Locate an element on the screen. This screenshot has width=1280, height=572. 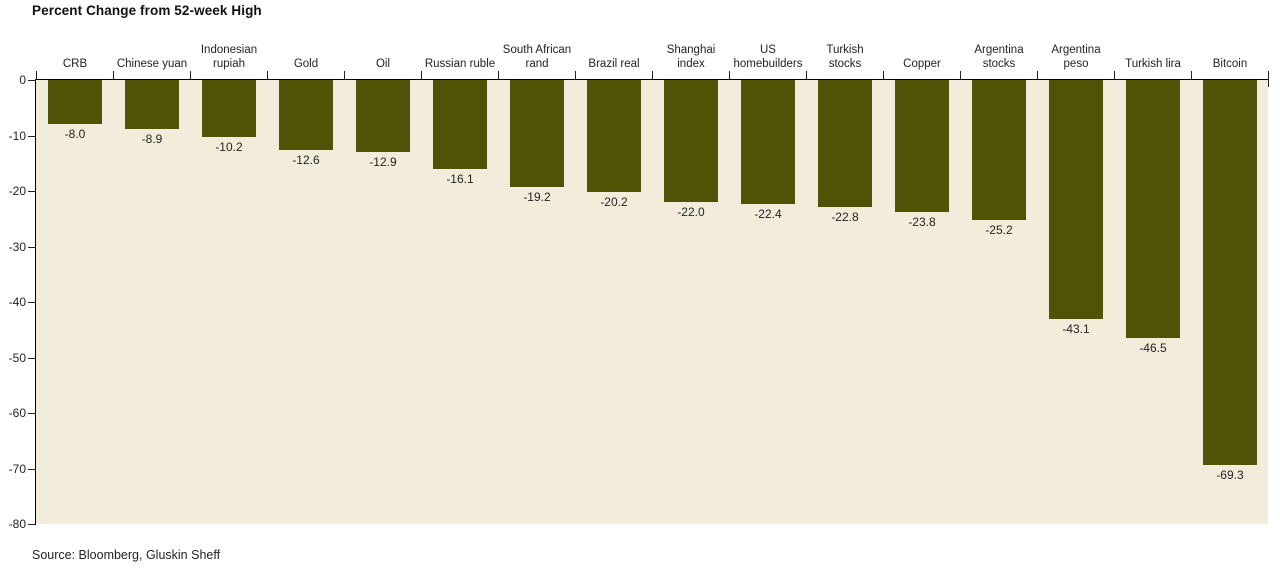
y-axis-line is located at coordinates (35, 302).